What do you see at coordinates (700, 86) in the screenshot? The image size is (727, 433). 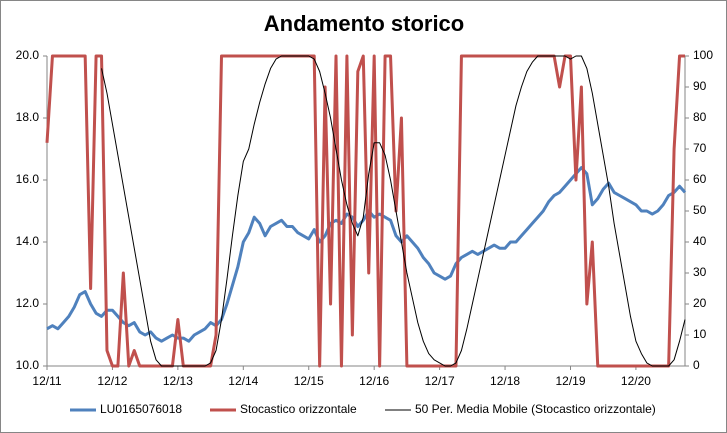 I see `y2-tick-label: 90` at bounding box center [700, 86].